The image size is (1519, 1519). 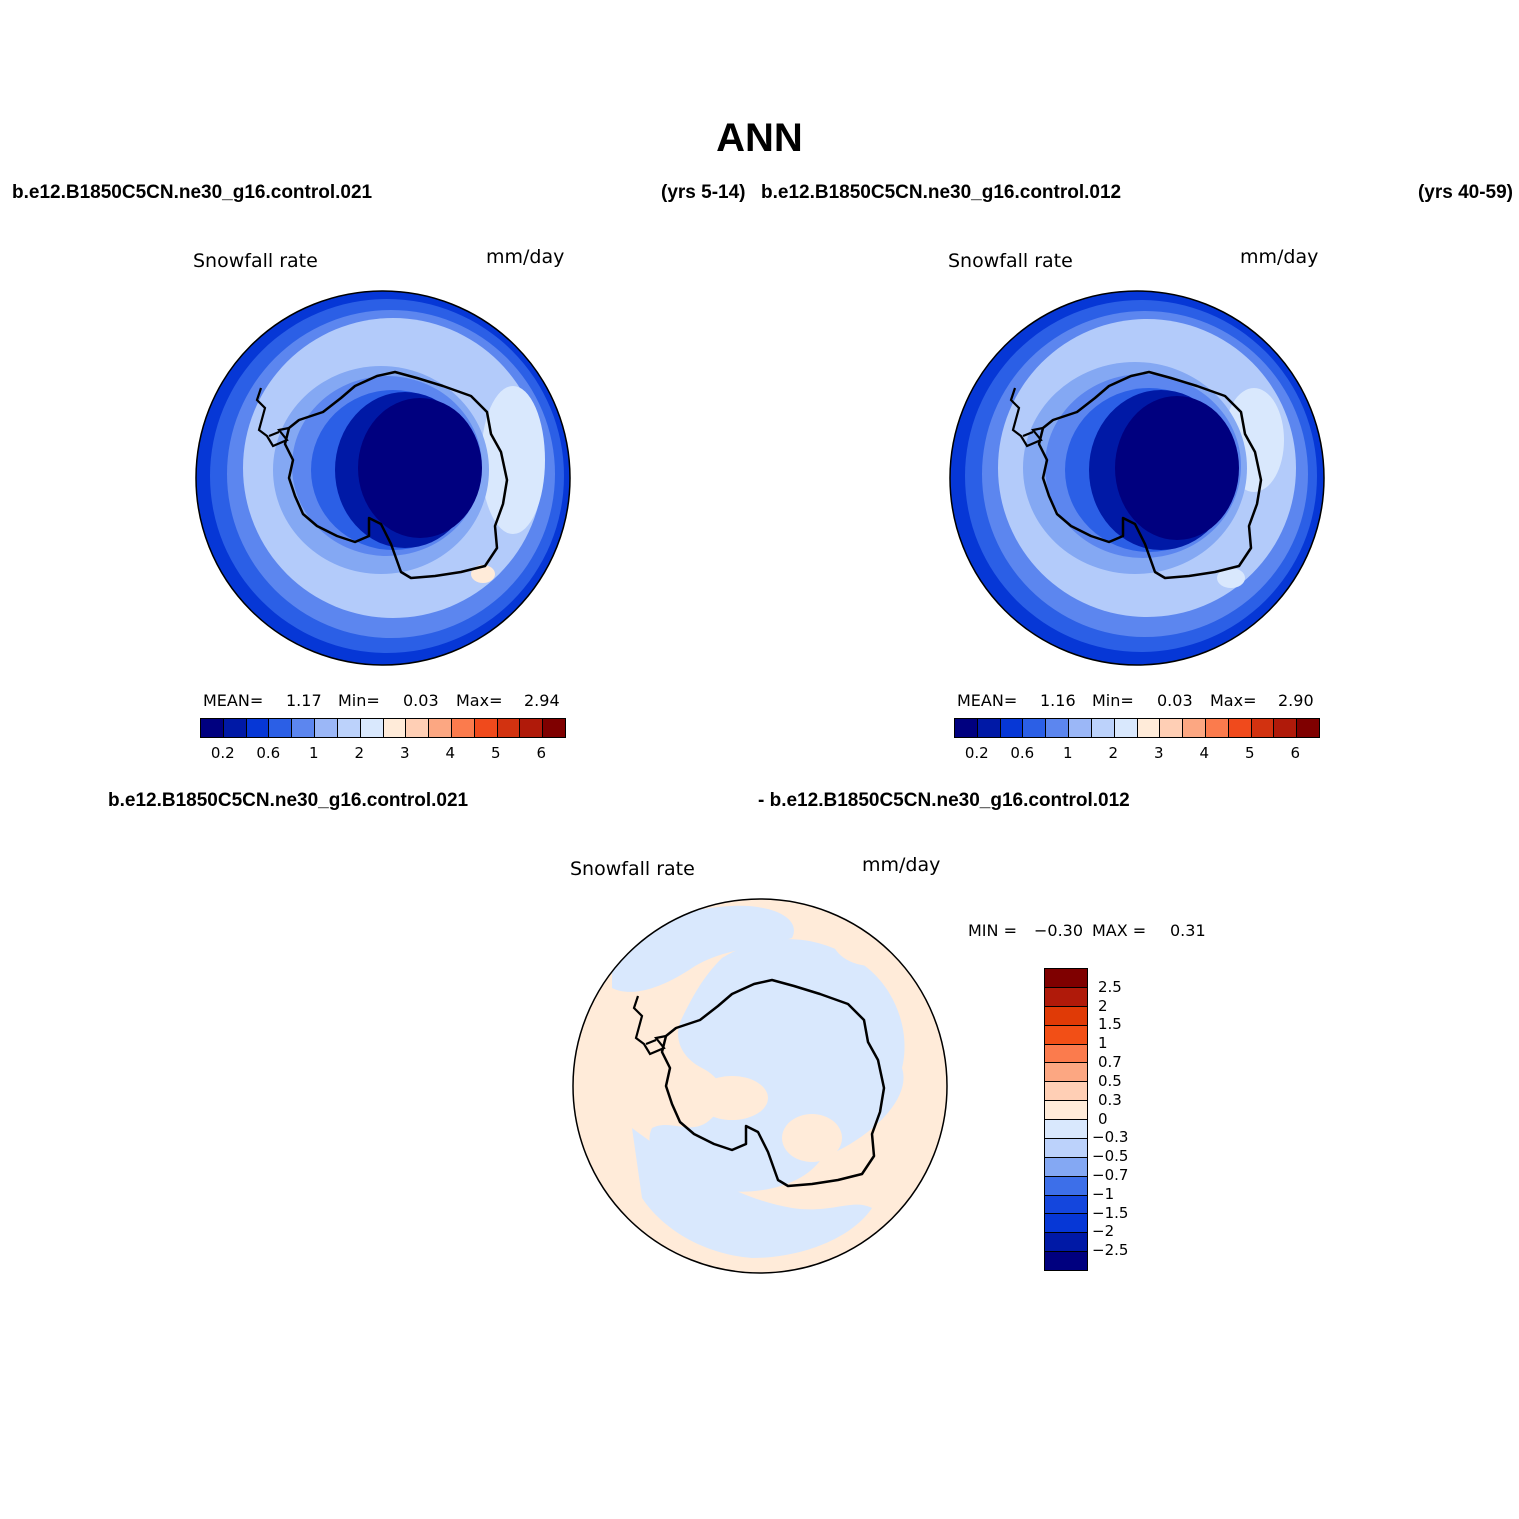 I want to click on panel2-colorbar-labels: 0.2 0.6 1 2 3 4 5 6, so click(x=1136, y=754).